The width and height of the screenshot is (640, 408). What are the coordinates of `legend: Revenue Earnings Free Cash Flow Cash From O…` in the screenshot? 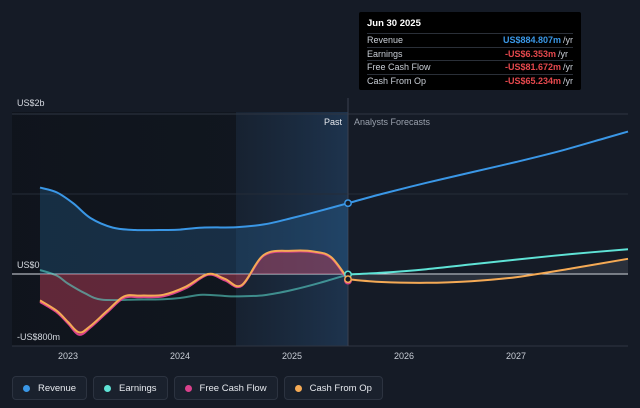 It's located at (197, 388).